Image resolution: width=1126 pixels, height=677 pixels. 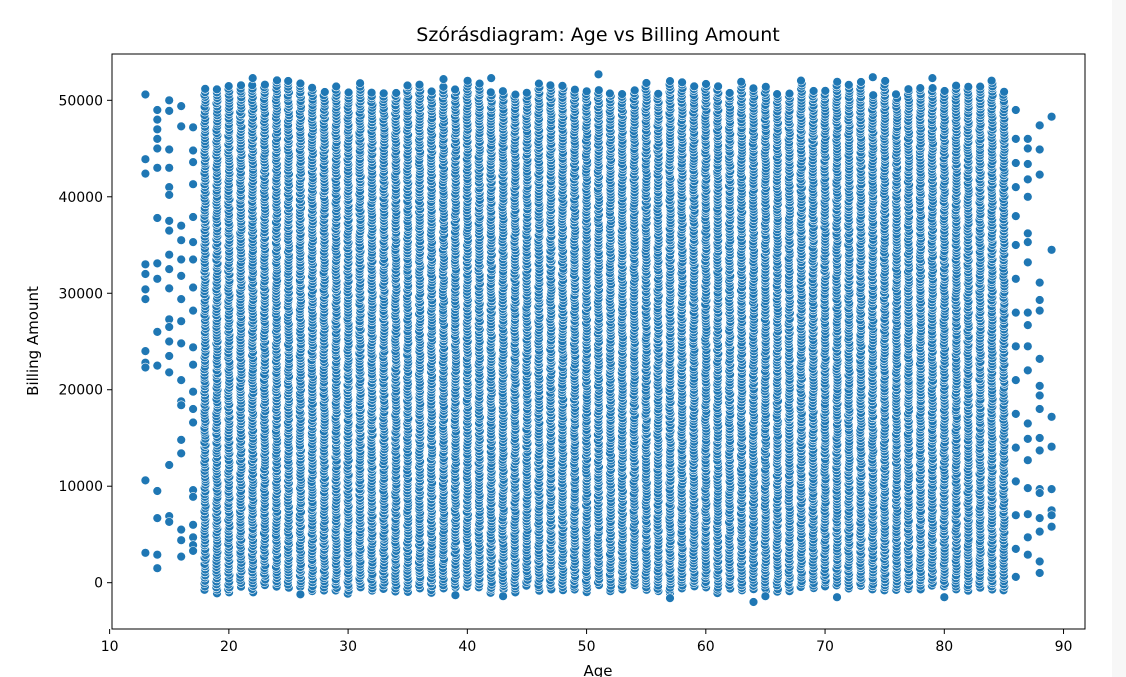 What do you see at coordinates (597, 35) in the screenshot?
I see `chart-title: Szórásdiagram: Age vs Billing Amount` at bounding box center [597, 35].